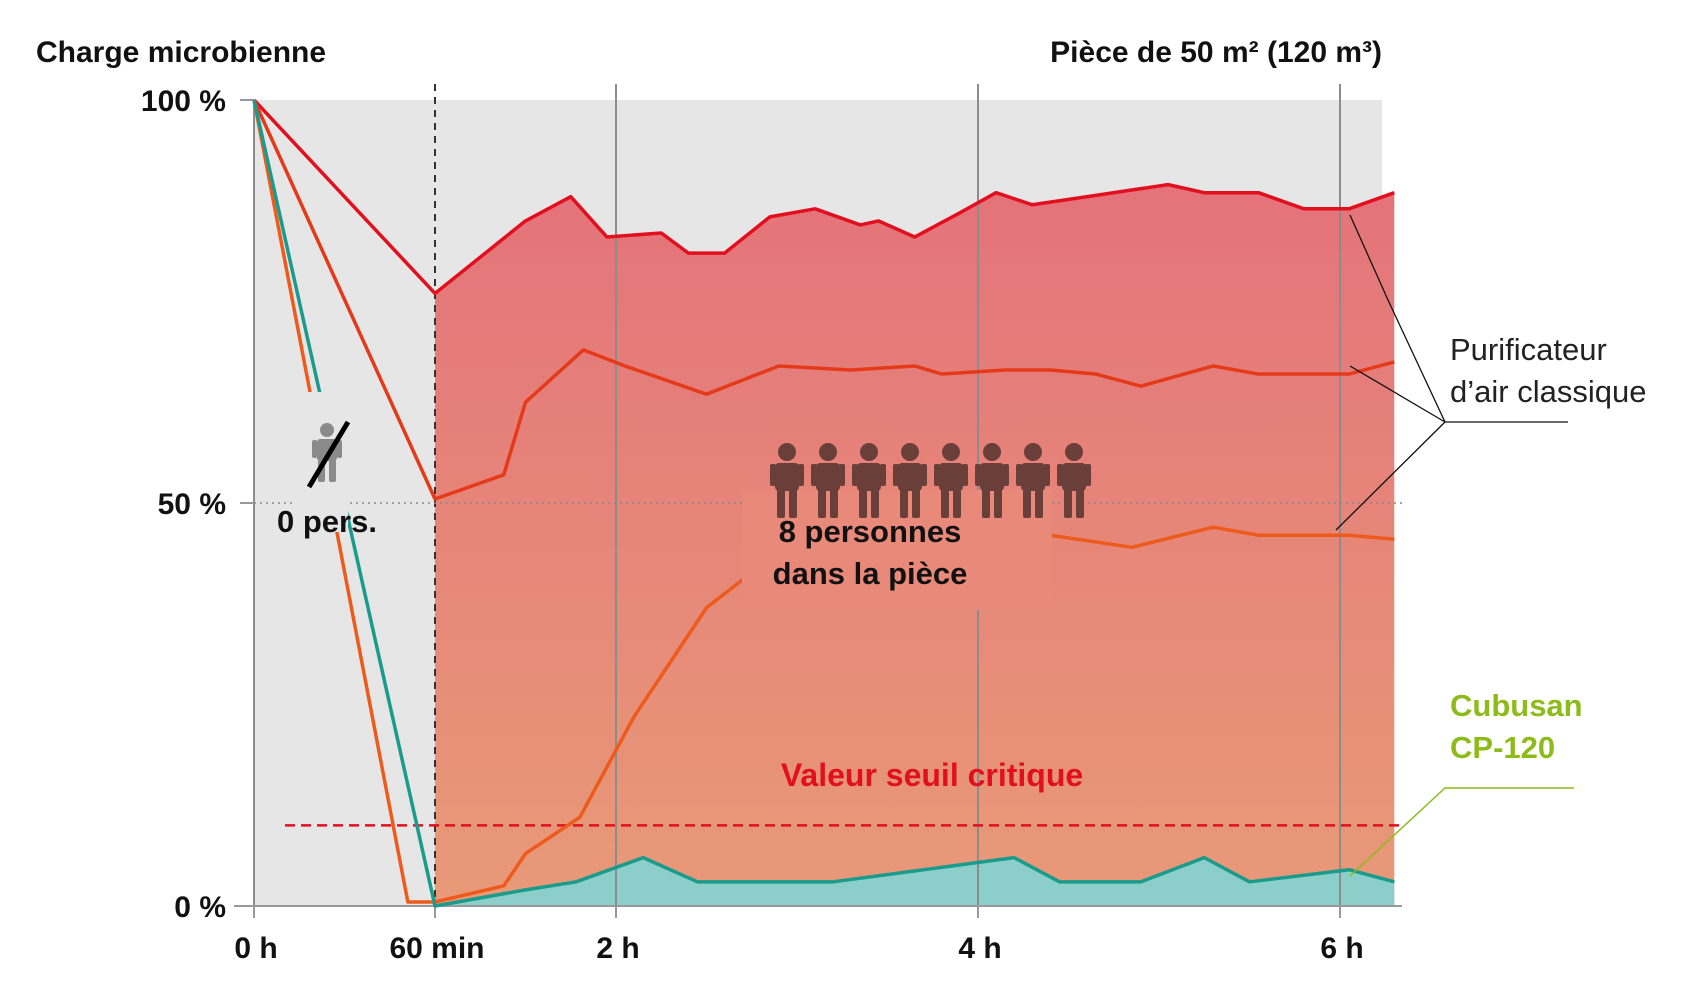  What do you see at coordinates (183, 101) in the screenshot?
I see `y-tick-label: 100 %` at bounding box center [183, 101].